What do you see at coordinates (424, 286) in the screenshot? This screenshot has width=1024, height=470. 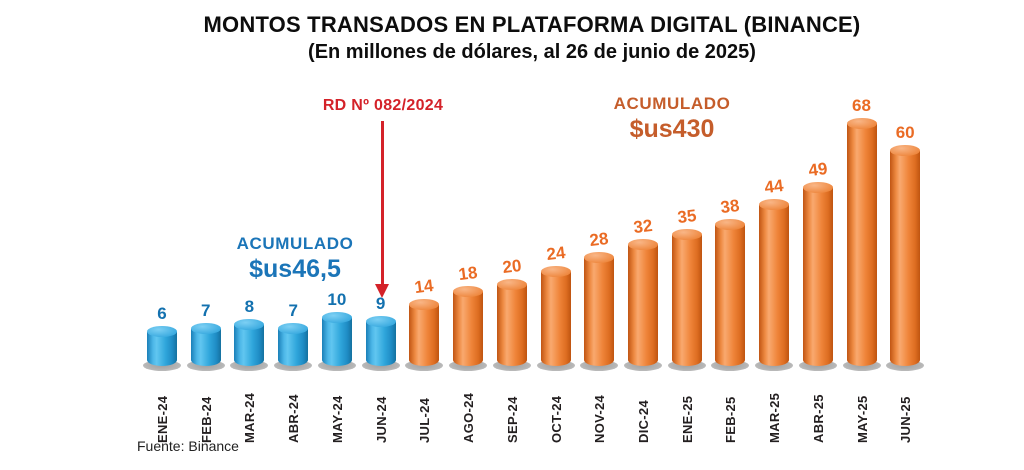 I see `bar-value-label: 14` at bounding box center [424, 286].